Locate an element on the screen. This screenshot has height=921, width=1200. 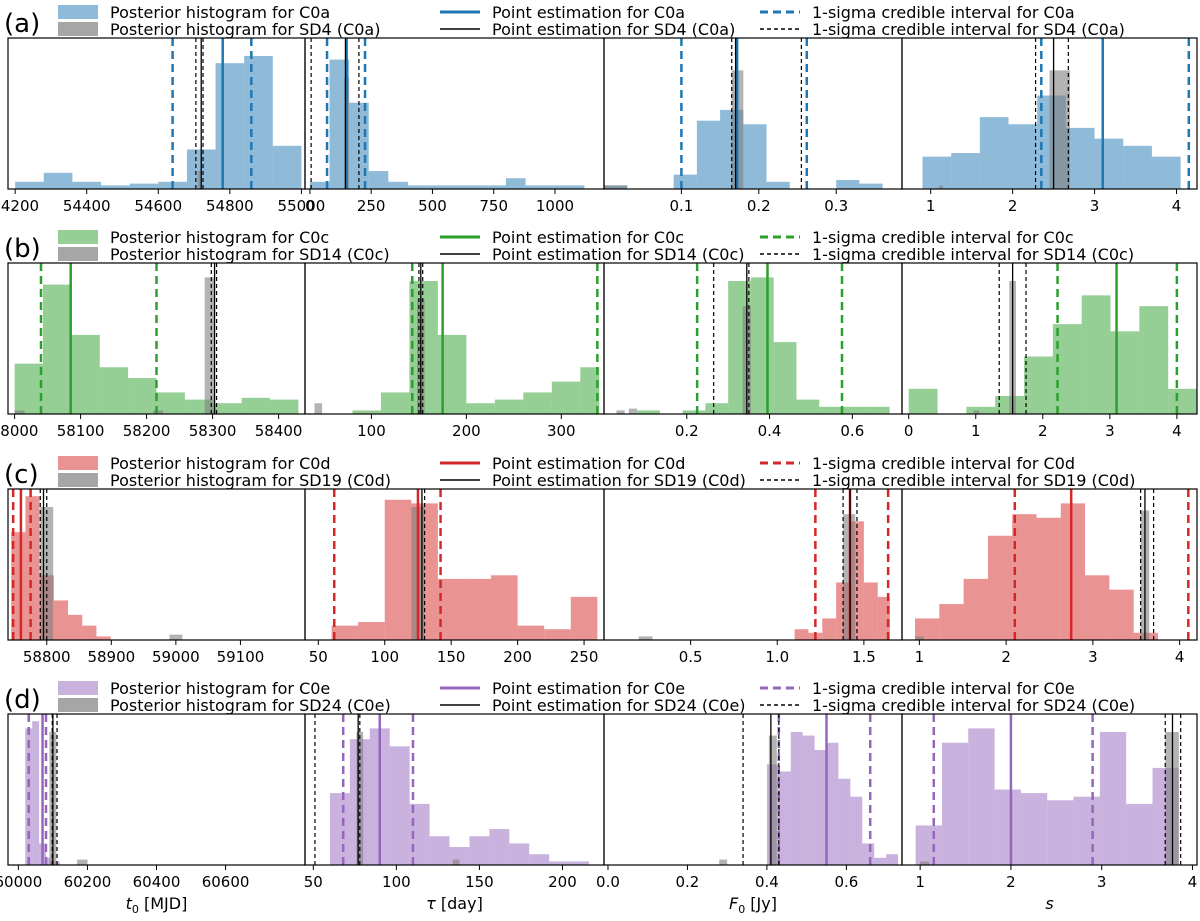
panel-0-0: 54200 54400 54600 54800 55000 is located at coordinates (162, 126).